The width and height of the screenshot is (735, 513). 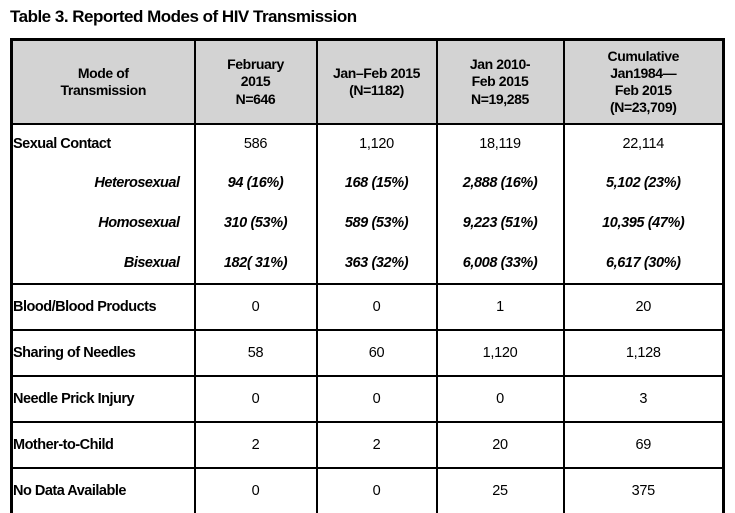 I want to click on value-cell: 25, so click(x=500, y=490).